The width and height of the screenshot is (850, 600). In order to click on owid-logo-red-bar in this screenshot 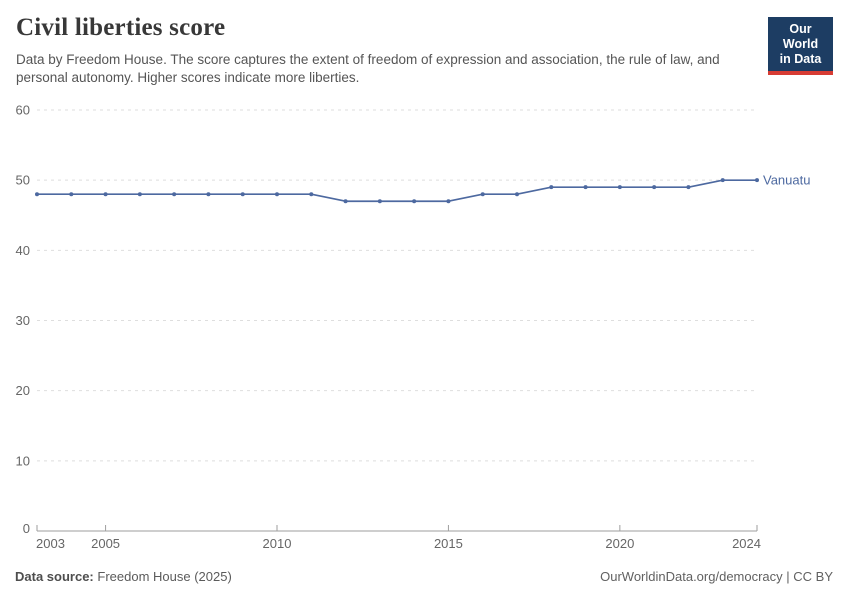, I will do `click(800, 73)`.